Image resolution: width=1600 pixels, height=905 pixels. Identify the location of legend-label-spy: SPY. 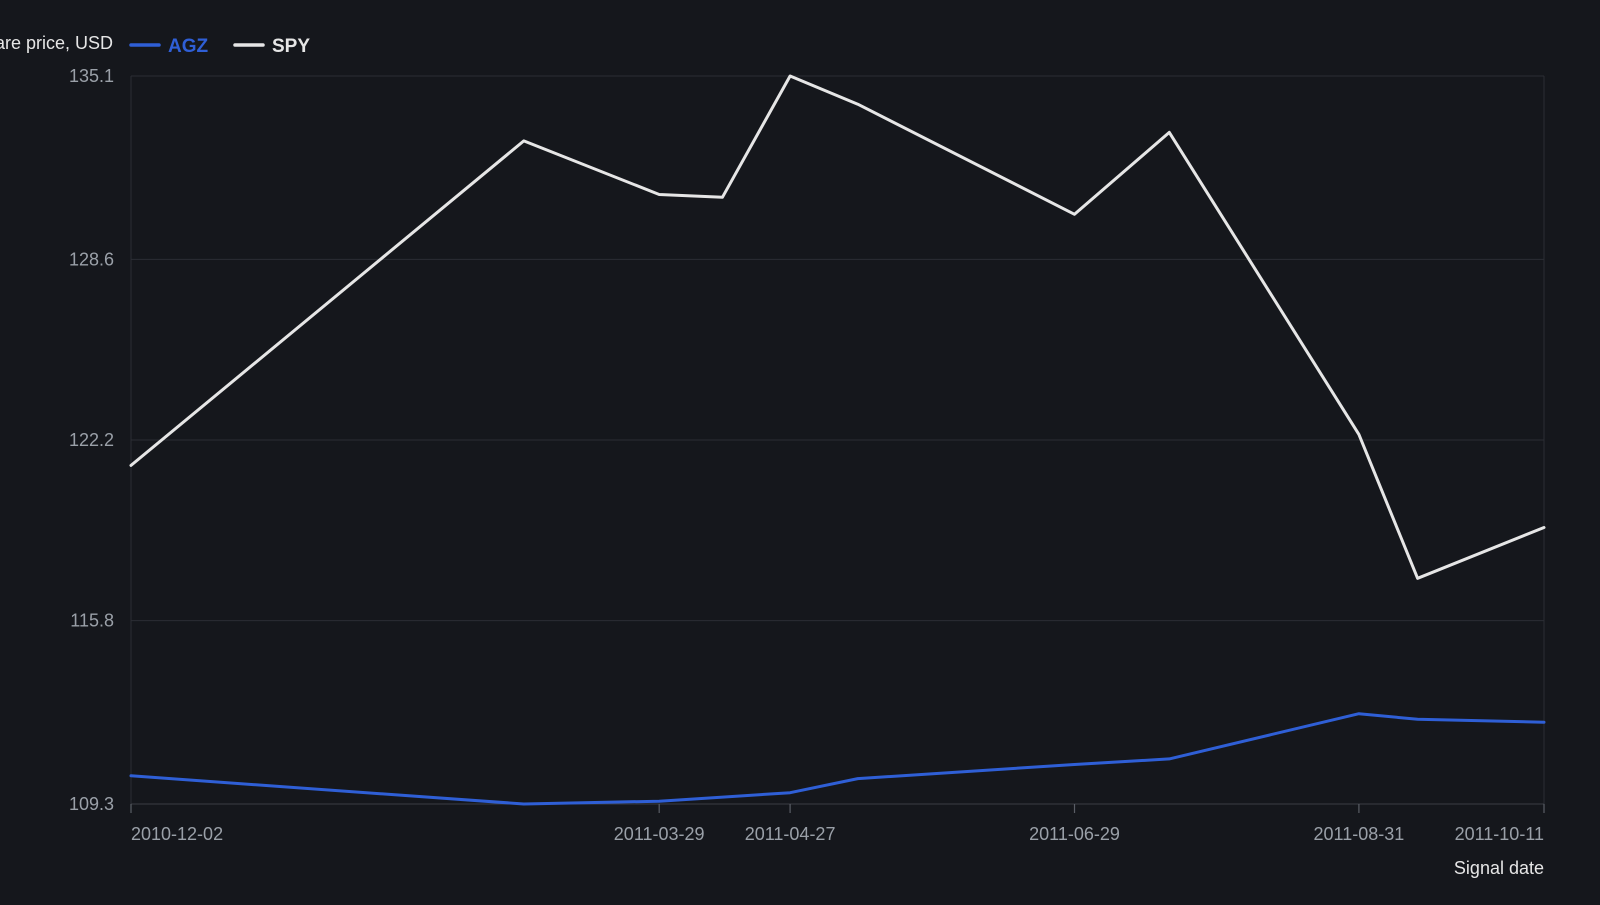
(291, 46).